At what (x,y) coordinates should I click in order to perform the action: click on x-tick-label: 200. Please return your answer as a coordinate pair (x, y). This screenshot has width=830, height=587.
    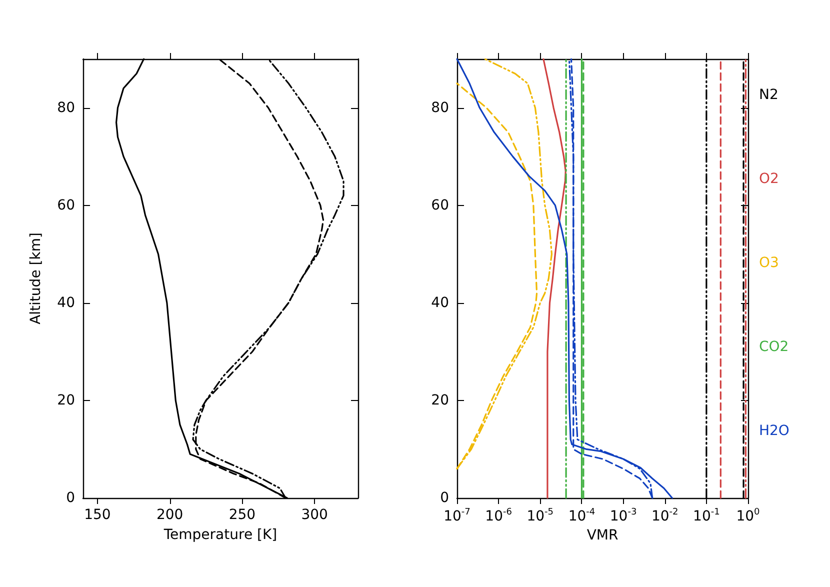
    Looking at the image, I should click on (170, 515).